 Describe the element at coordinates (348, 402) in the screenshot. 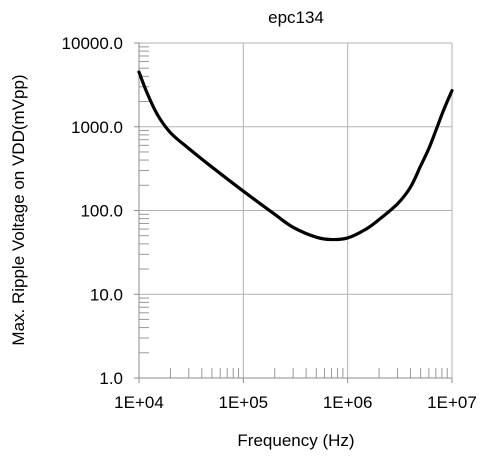

I see `x-tick-label: 1E+06` at that location.